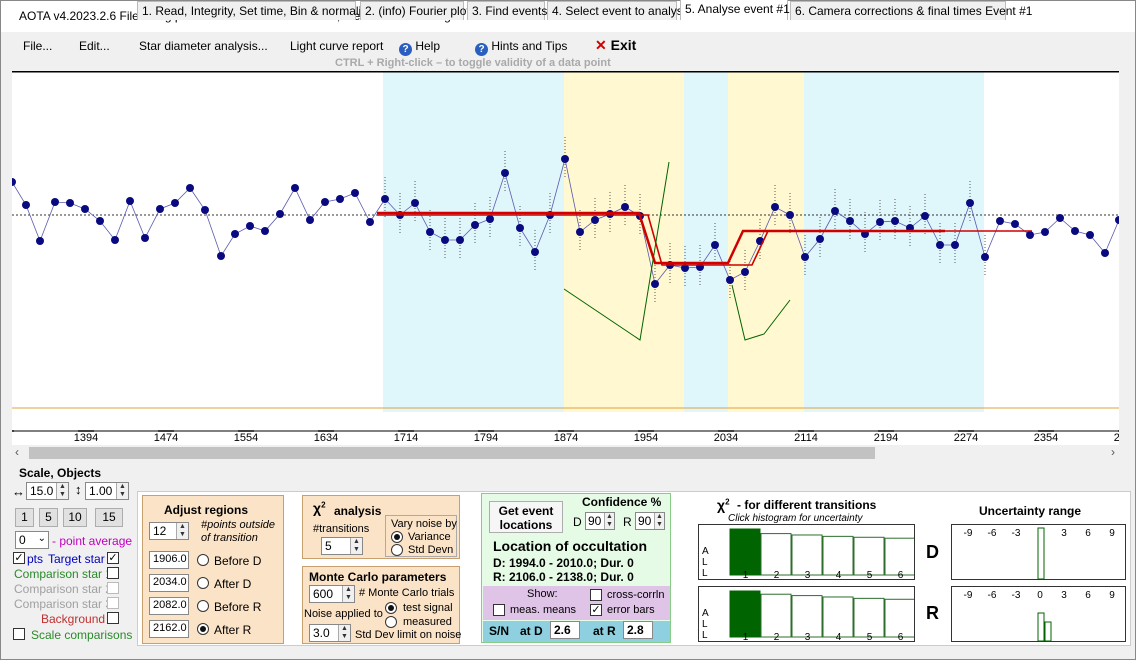 The image size is (1146, 660). I want to click on variance-radio, so click(397, 537).